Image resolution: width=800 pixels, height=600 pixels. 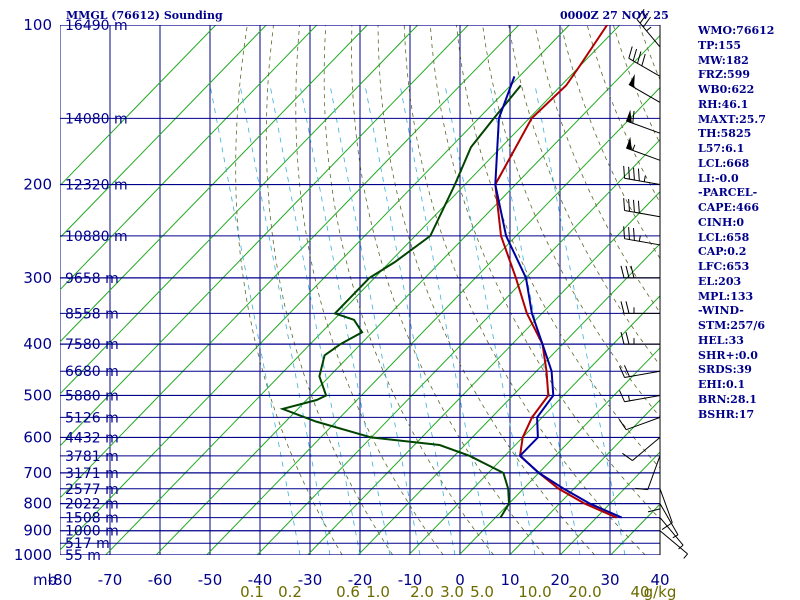 What do you see at coordinates (728, 207) in the screenshot?
I see `index-line: CAPE:466` at bounding box center [728, 207].